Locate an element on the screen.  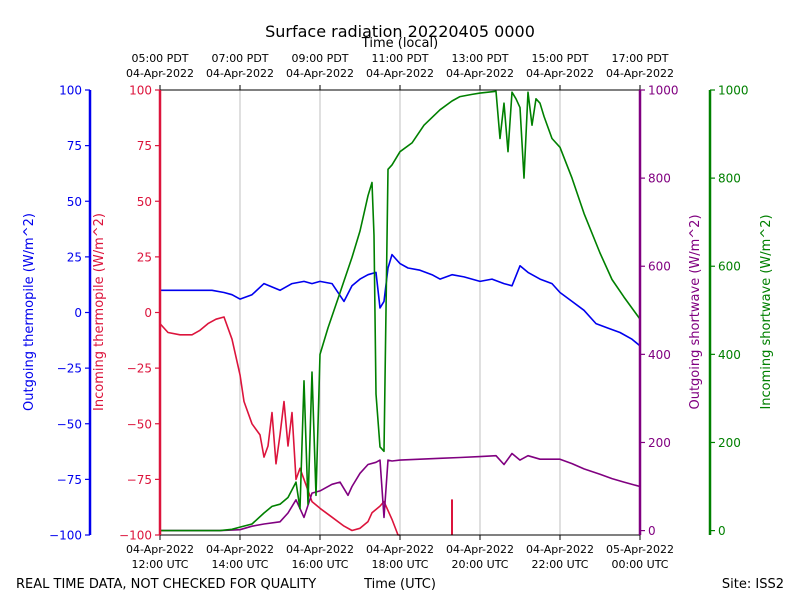
y-tick-label-incoming-shortwave: 400 is located at coordinates (729, 355).